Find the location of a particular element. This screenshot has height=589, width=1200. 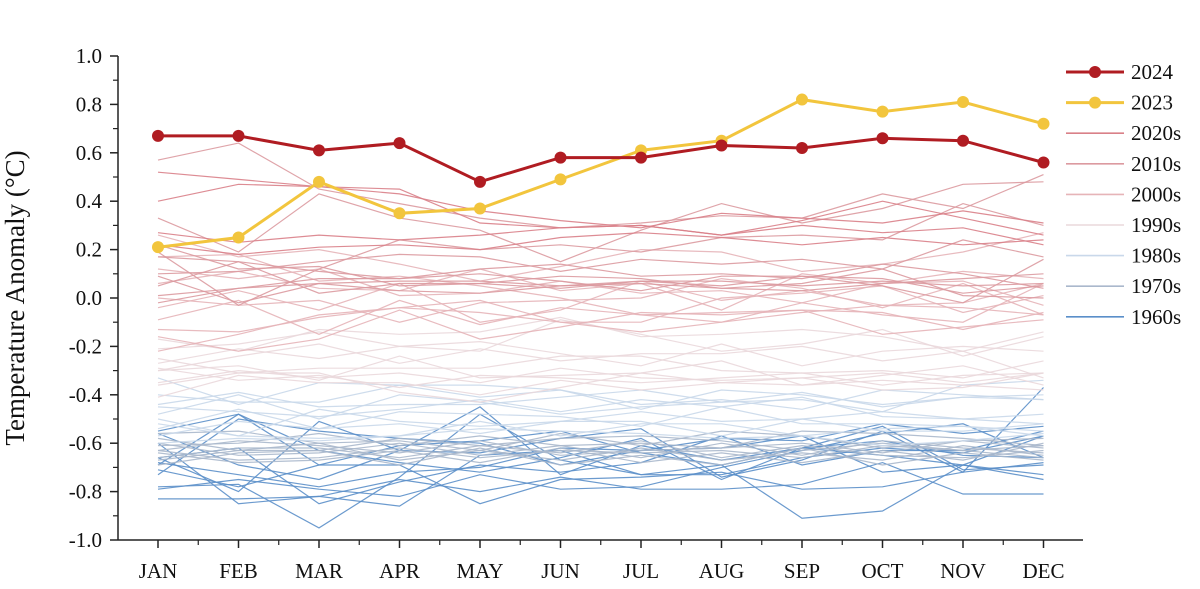

legend-label-1970s: 1970s is located at coordinates (1156, 286).